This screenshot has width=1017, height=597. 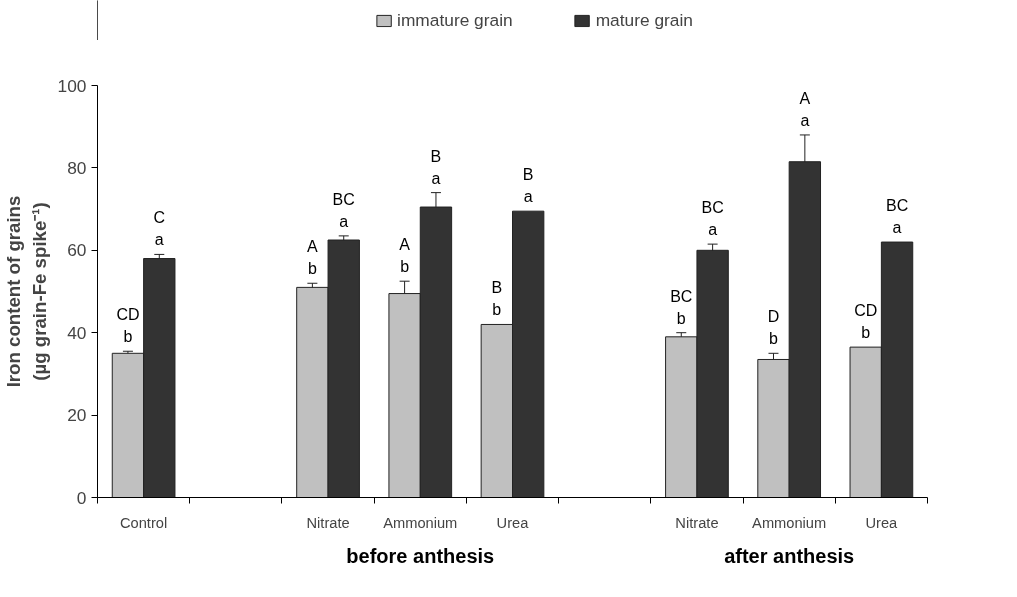 What do you see at coordinates (72, 85) in the screenshot?
I see `y-tick-label: 100` at bounding box center [72, 85].